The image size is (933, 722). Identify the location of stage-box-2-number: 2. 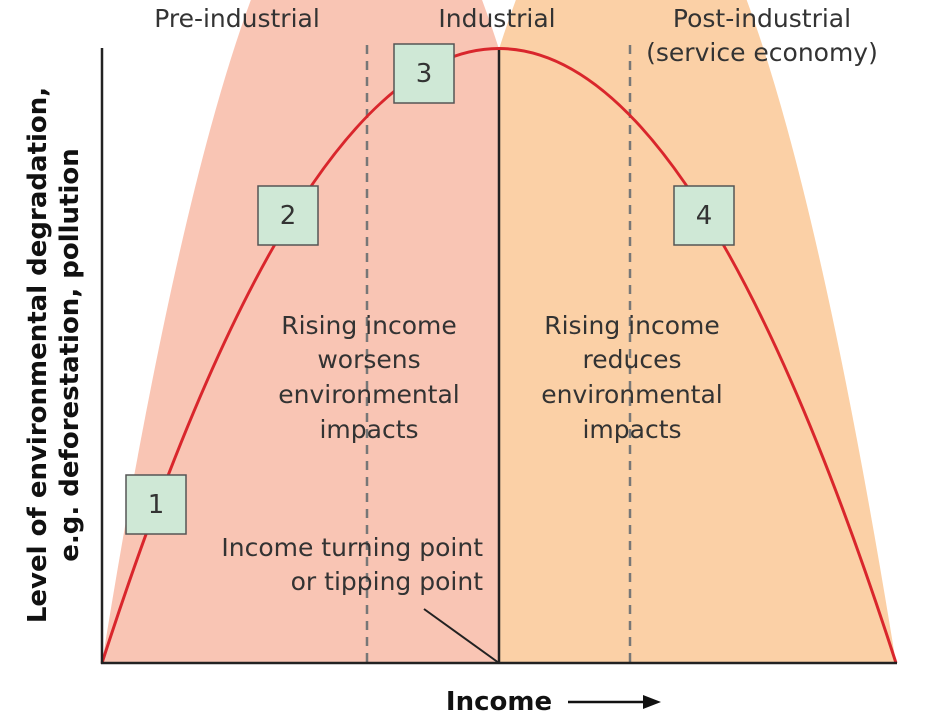
(288, 216).